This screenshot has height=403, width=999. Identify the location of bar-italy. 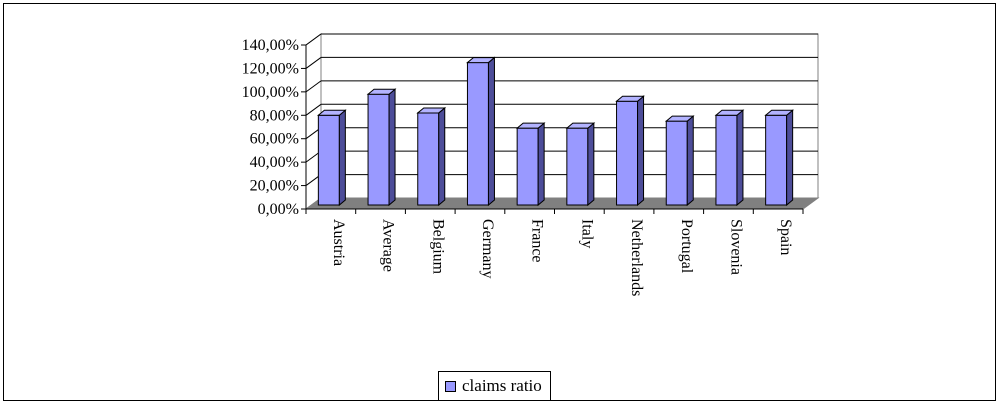
(580, 164).